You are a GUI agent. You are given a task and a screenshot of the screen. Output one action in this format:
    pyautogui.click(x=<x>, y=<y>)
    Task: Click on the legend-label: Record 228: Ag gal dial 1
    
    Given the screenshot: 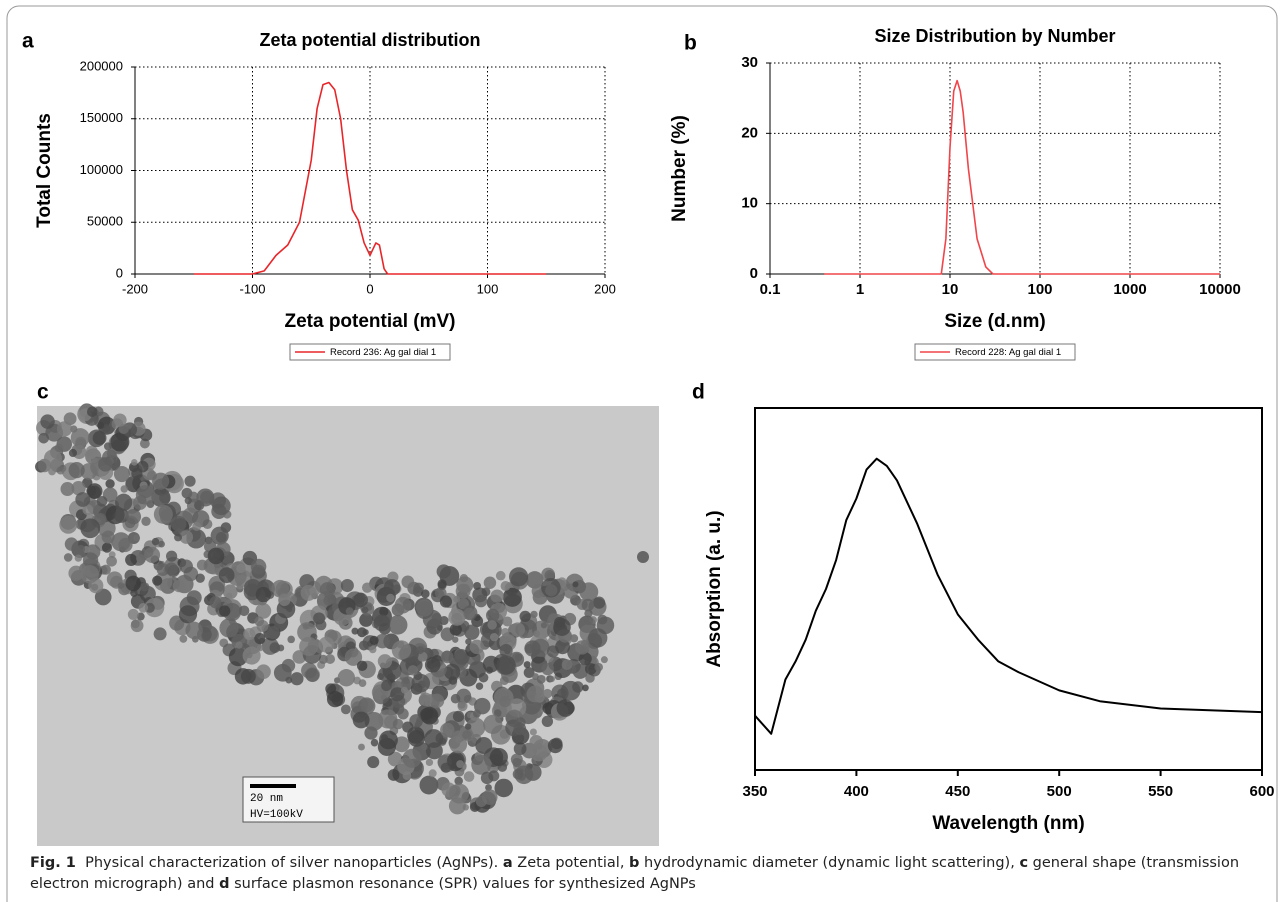 What is the action you would take?
    pyautogui.click(x=1008, y=352)
    